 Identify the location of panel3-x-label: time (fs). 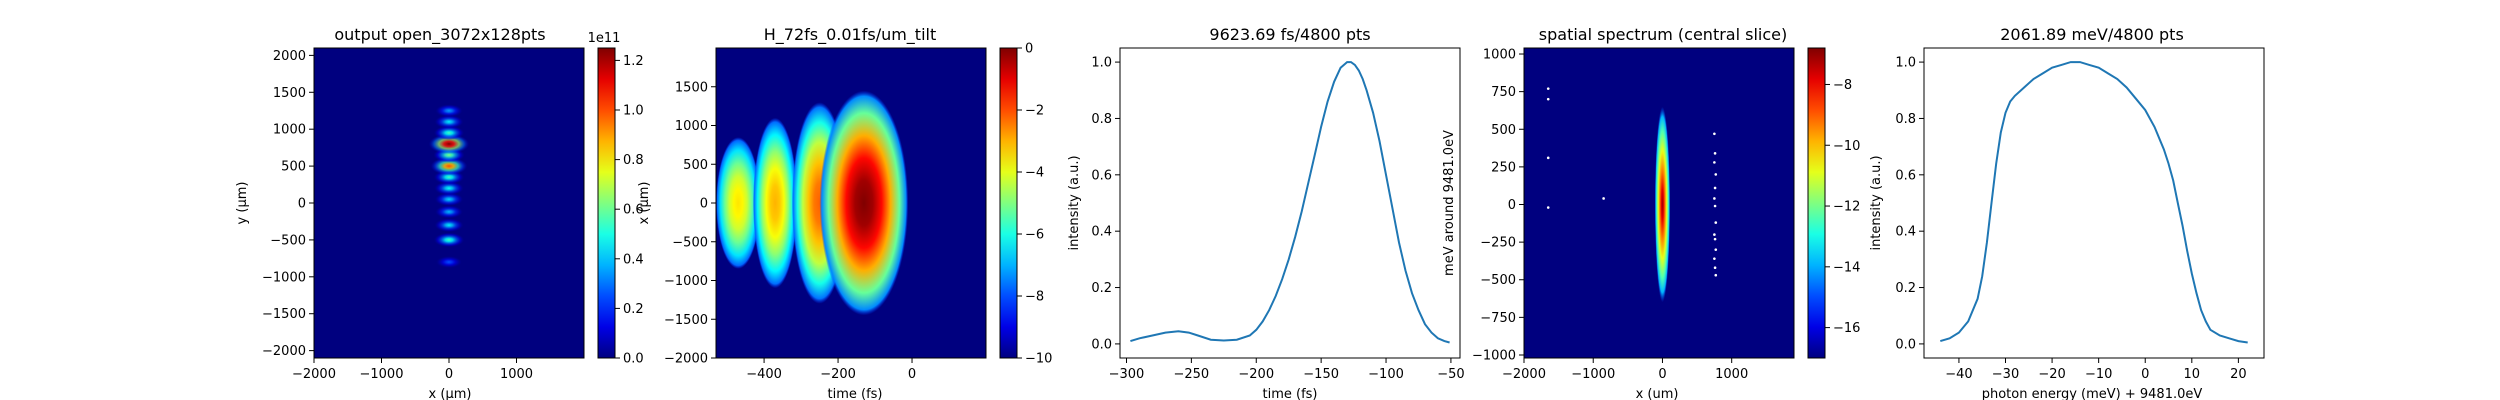
(1290, 393).